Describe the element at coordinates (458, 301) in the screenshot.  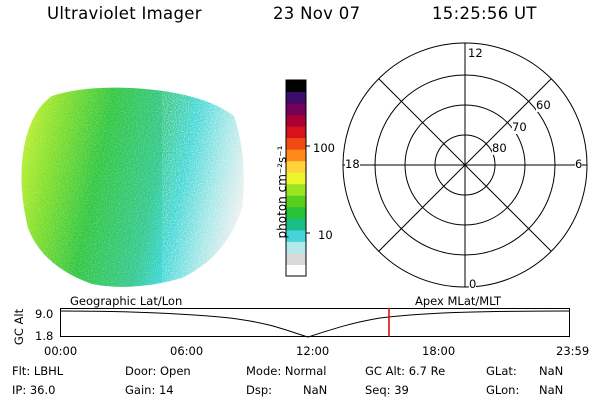
I see `timeline-right-title: Apex MLat/MLT` at that location.